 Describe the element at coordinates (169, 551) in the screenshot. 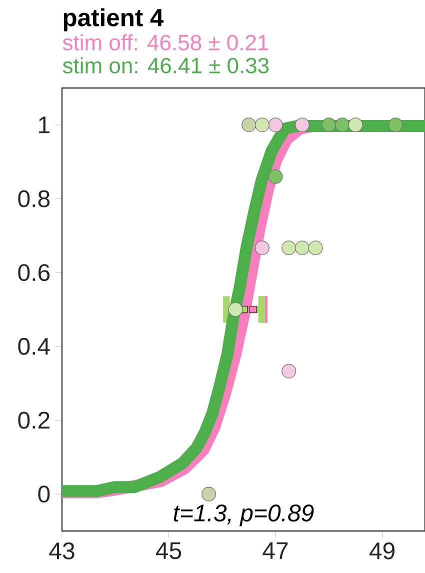

I see `x-tick-label: 45` at that location.